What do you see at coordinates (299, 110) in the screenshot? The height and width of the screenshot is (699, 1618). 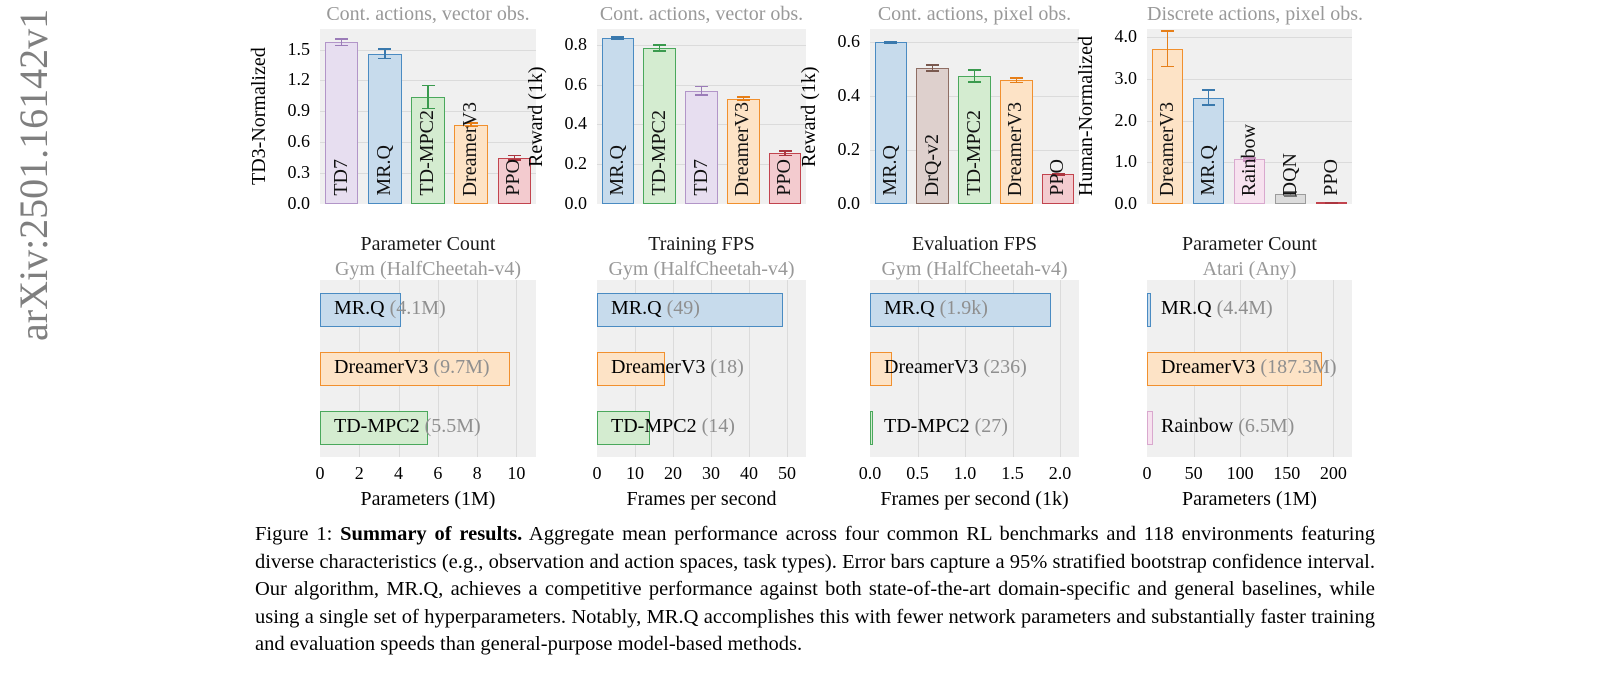 I see `y-tick-label: 0.9` at bounding box center [299, 110].